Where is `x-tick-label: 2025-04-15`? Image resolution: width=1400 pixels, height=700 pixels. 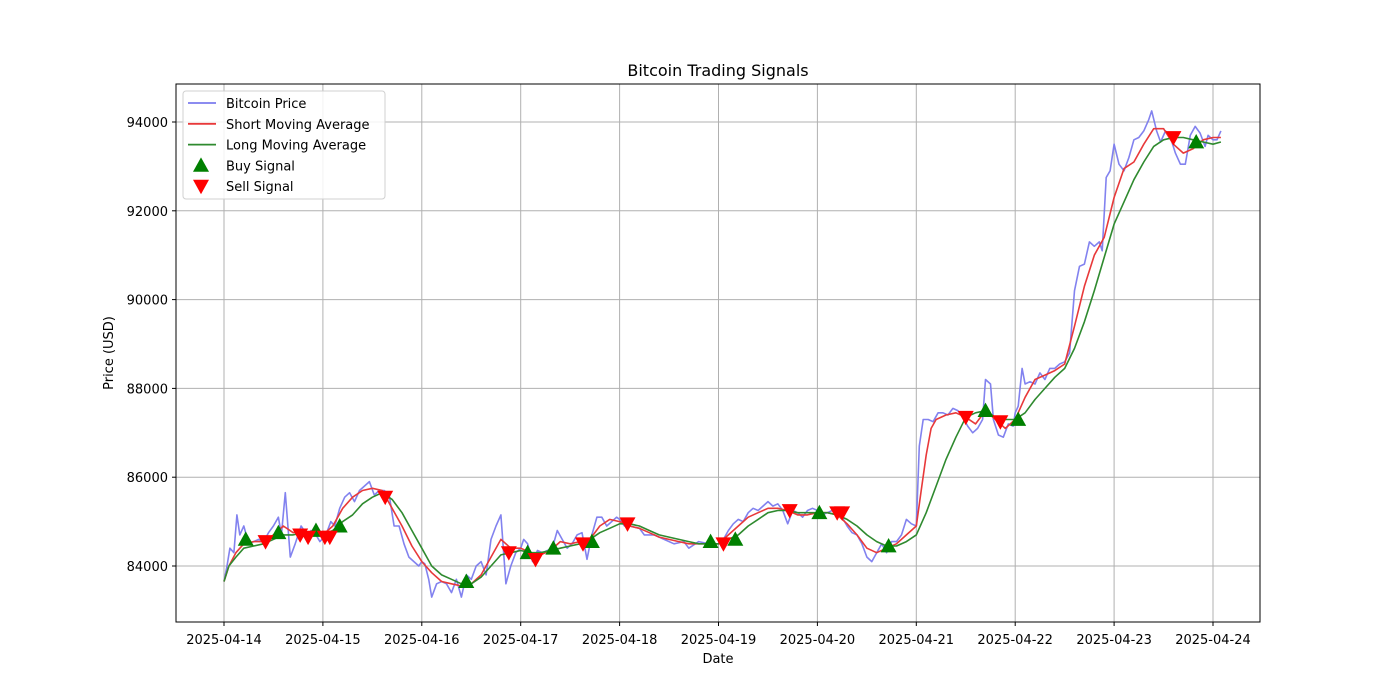 x-tick-label: 2025-04-15 is located at coordinates (323, 640).